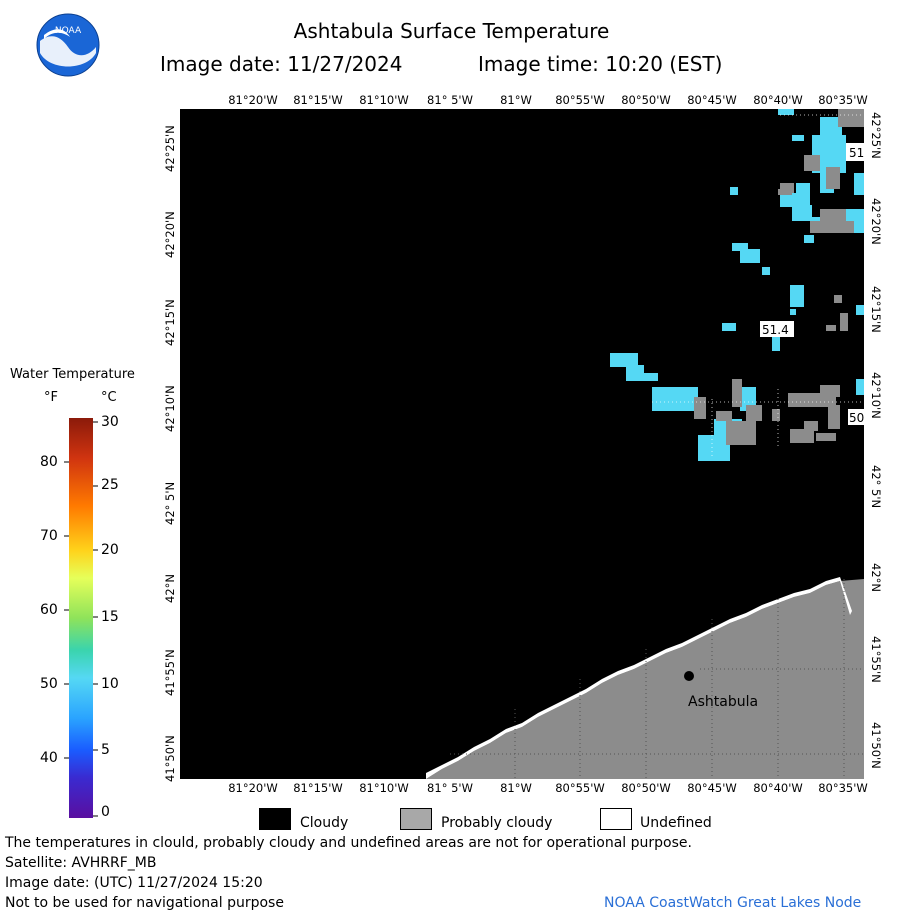 Image resolution: width=903 pixels, height=919 pixels. I want to click on colorbar-title: Water Temperature, so click(72, 374).